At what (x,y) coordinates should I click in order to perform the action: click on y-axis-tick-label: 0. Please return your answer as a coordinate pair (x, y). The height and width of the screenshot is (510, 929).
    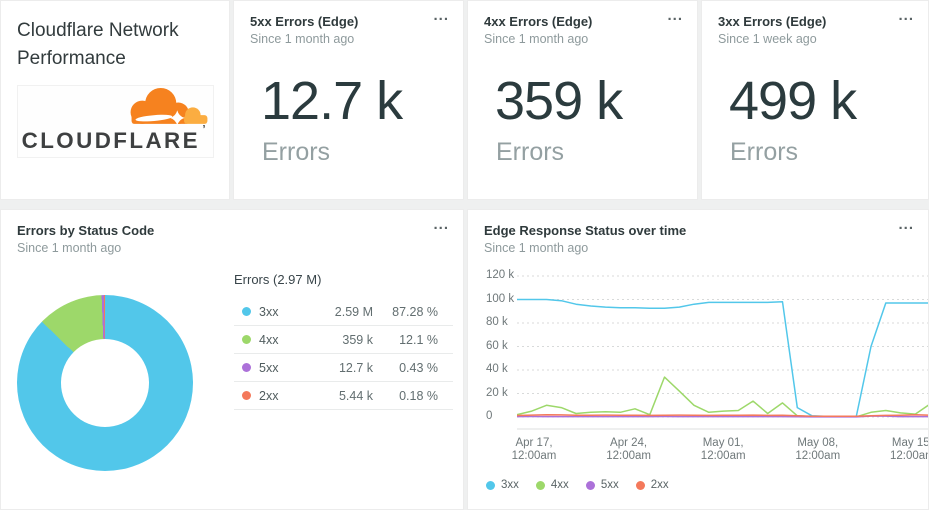
    Looking at the image, I should click on (489, 416).